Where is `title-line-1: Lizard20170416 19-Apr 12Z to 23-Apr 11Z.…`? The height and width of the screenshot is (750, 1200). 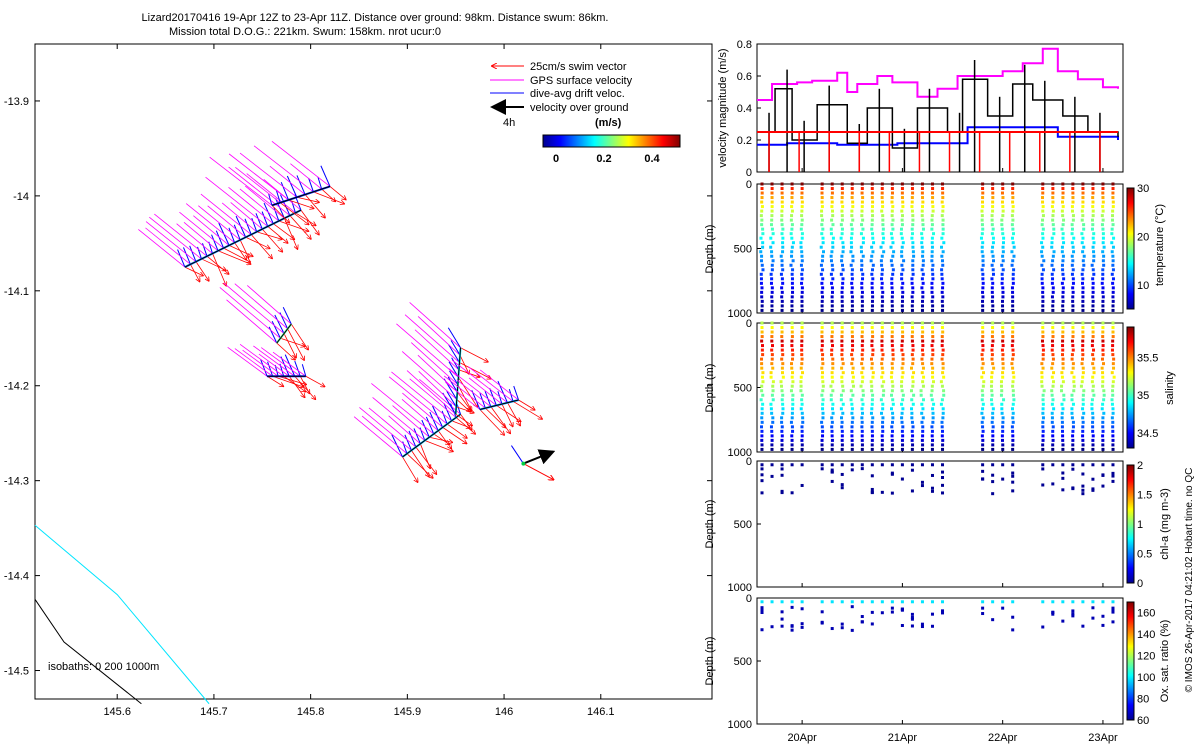
title-line-1: Lizard20170416 19-Apr 12Z to 23-Apr 11Z.… is located at coordinates (375, 18).